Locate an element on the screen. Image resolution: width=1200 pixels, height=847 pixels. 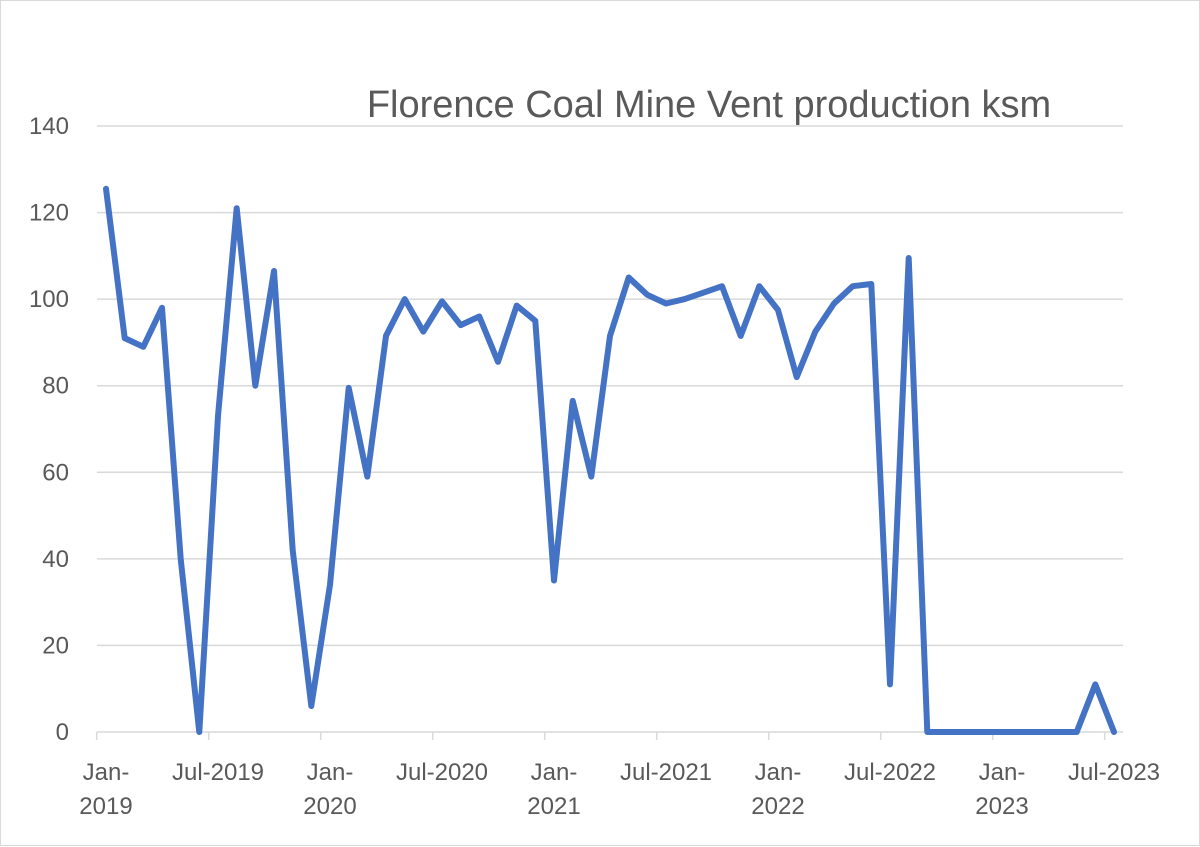
x-tick-label-2022-07: Jul-2022 is located at coordinates (890, 772).